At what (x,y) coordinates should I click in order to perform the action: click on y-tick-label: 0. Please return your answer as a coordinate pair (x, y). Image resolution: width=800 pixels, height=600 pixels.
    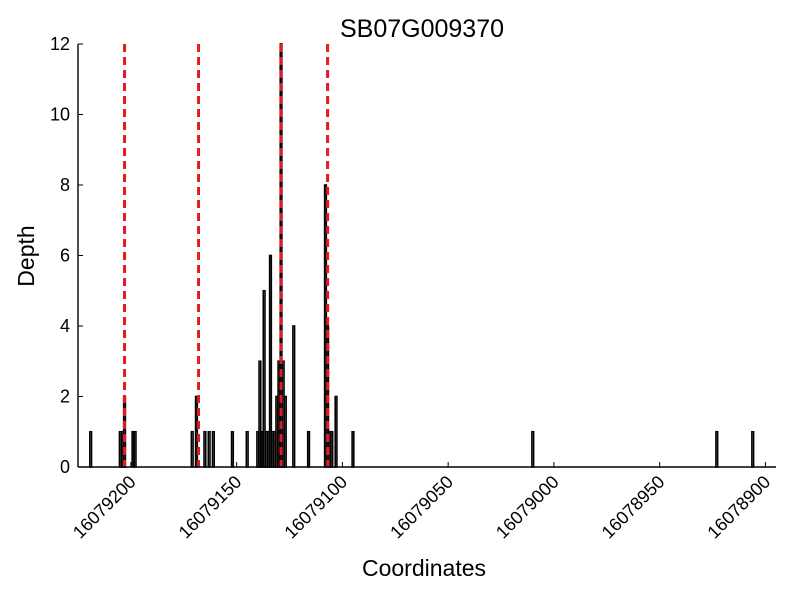
    Looking at the image, I should click on (65, 467).